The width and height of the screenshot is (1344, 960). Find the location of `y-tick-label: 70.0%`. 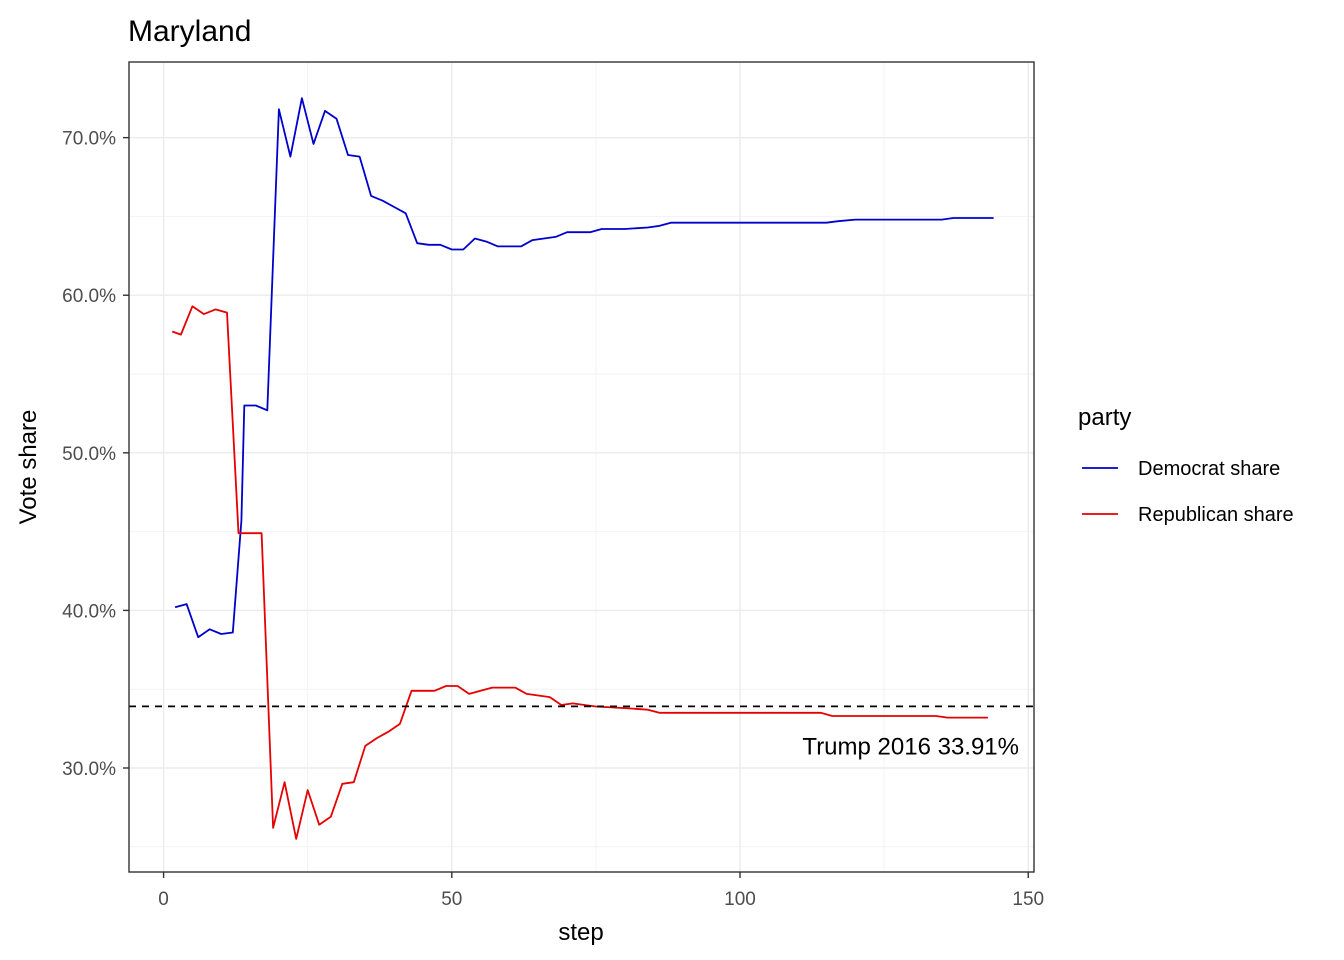

y-tick-label: 70.0% is located at coordinates (89, 139).